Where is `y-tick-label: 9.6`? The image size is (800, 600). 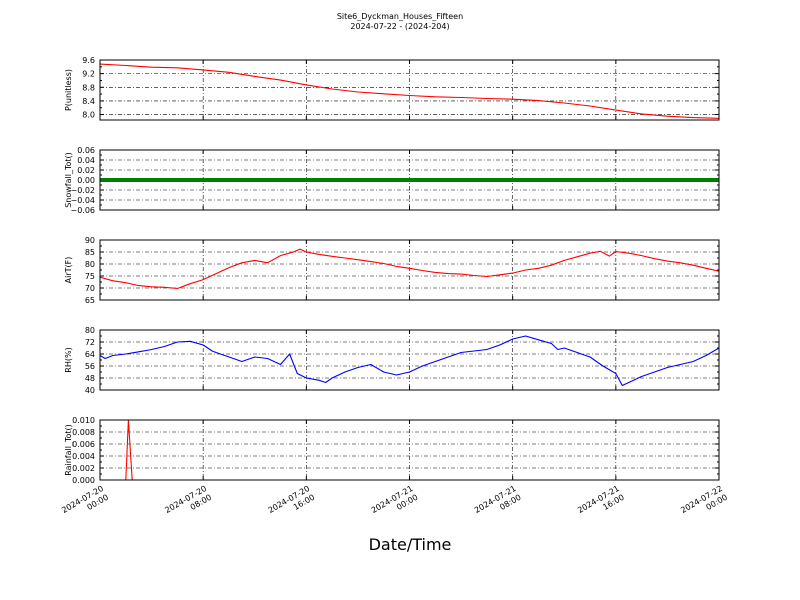
y-tick-label: 9.6 is located at coordinates (88, 60).